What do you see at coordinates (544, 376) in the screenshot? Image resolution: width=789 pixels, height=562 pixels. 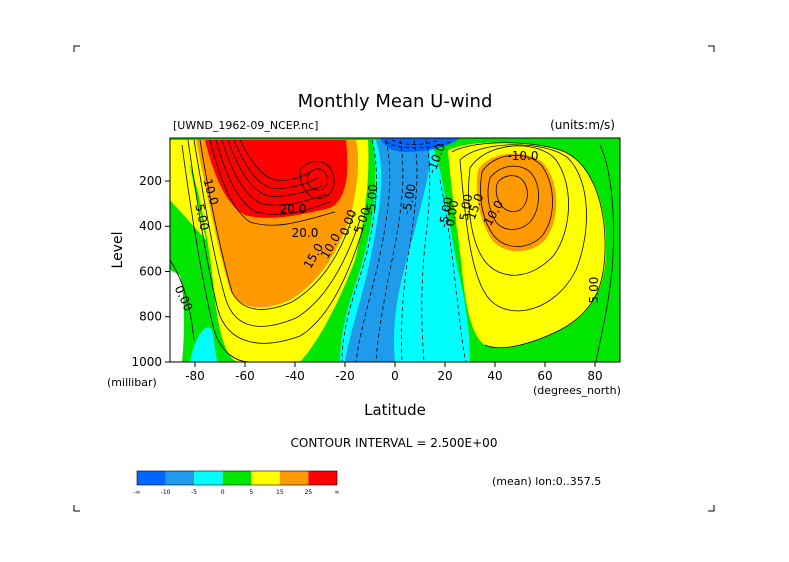 I see `x-tick-label: 60` at bounding box center [544, 376].